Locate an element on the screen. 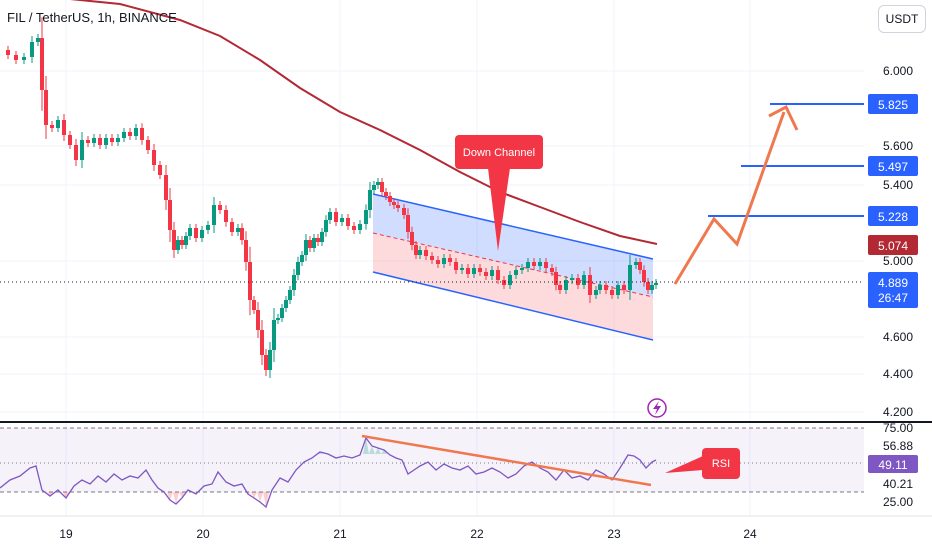  price-badge-label: 5.497 is located at coordinates (893, 167).